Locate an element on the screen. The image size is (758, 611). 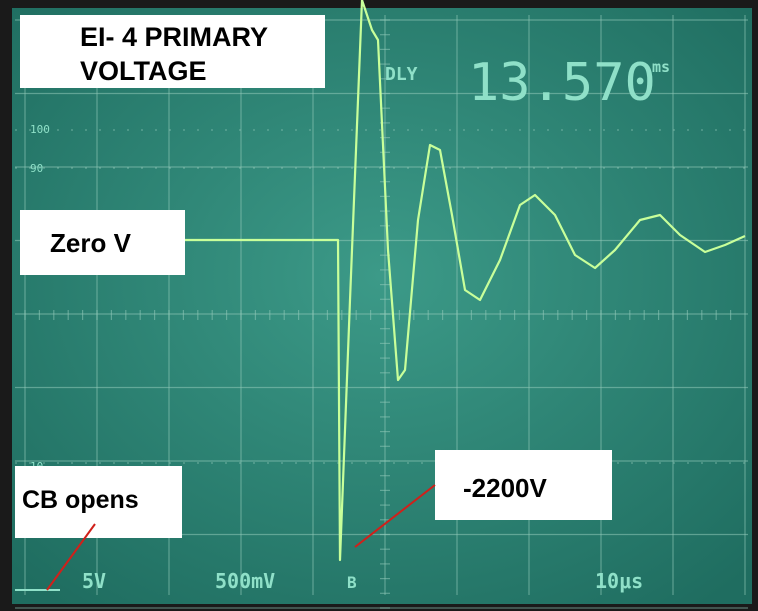
cb-label: CB opens is located at coordinates (80, 500).